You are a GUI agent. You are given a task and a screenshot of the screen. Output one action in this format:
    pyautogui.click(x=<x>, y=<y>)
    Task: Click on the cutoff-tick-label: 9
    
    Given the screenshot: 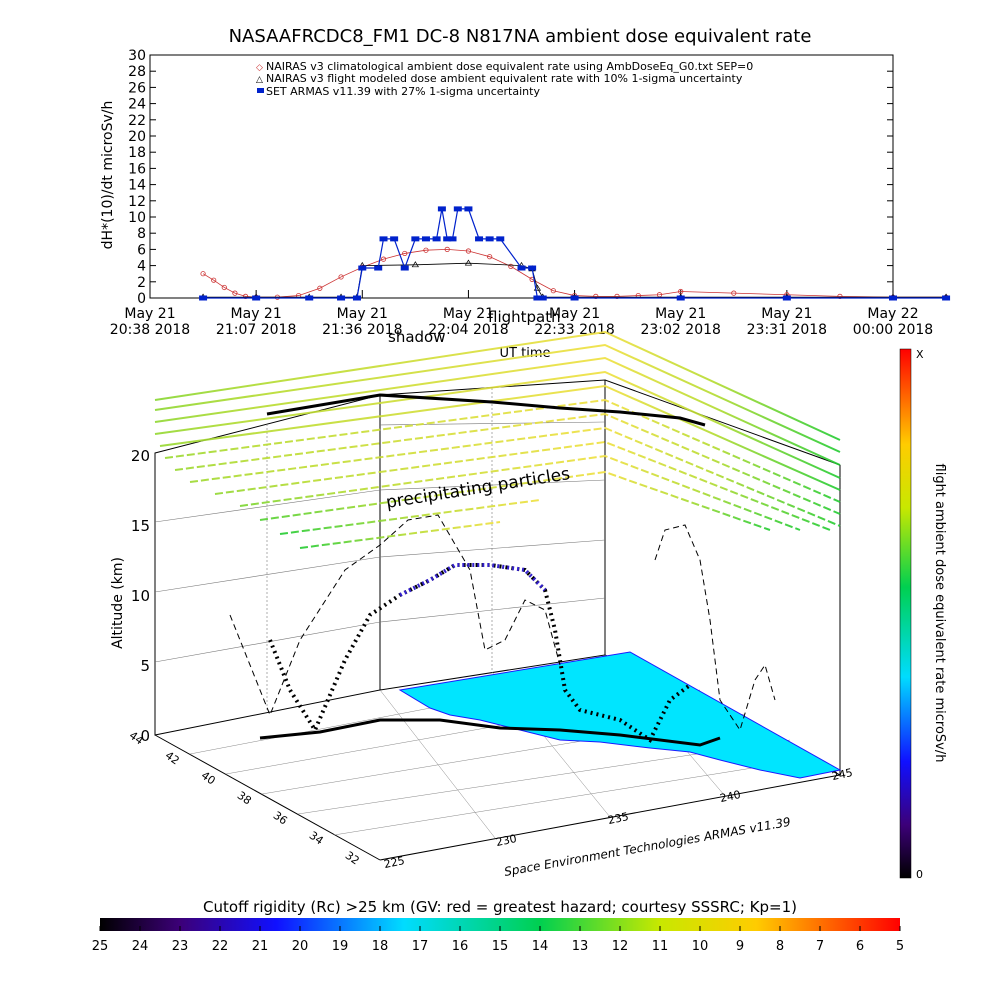 What is the action you would take?
    pyautogui.click(x=740, y=946)
    